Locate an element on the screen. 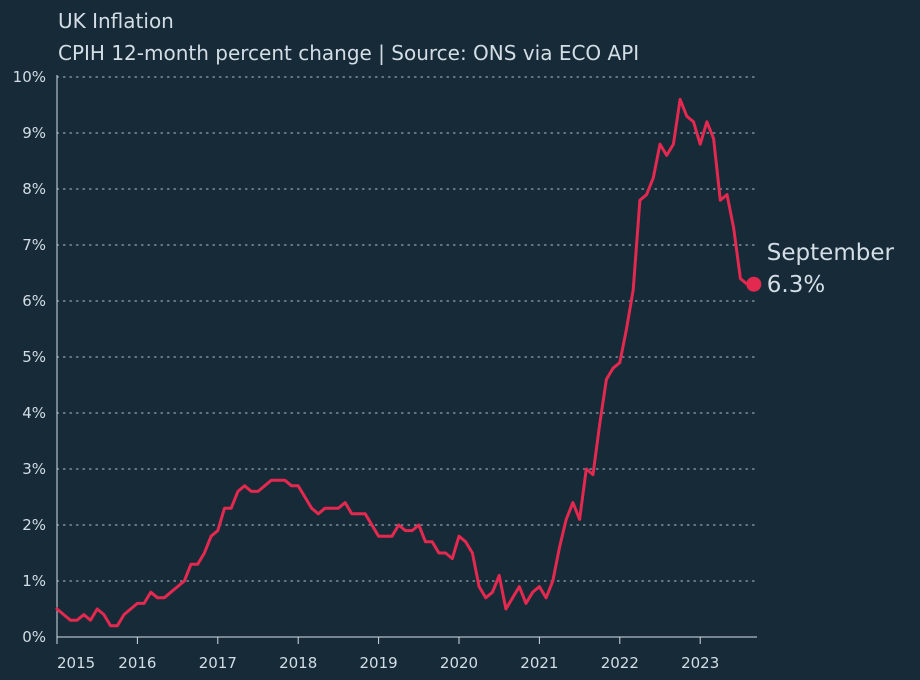 This screenshot has height=680, width=920. chart-title: UK Inflation is located at coordinates (116, 21).